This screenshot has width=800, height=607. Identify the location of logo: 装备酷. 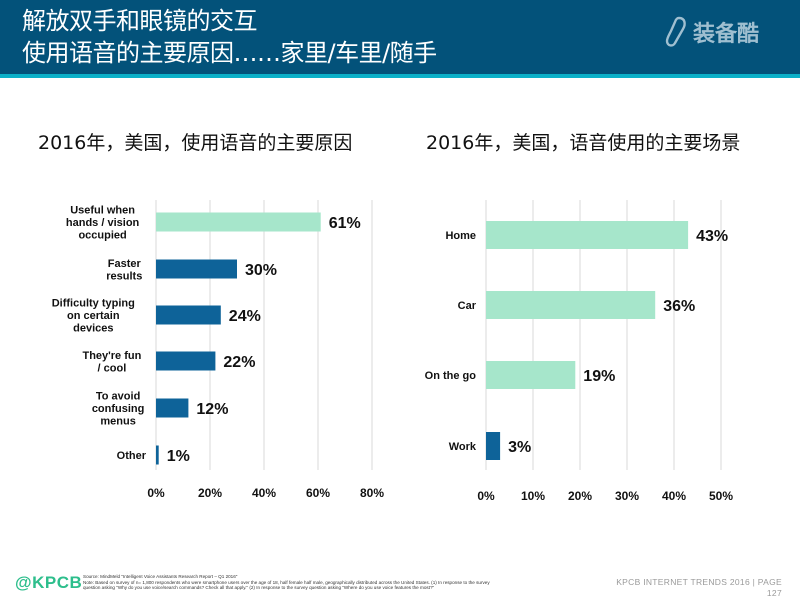
(712, 32).